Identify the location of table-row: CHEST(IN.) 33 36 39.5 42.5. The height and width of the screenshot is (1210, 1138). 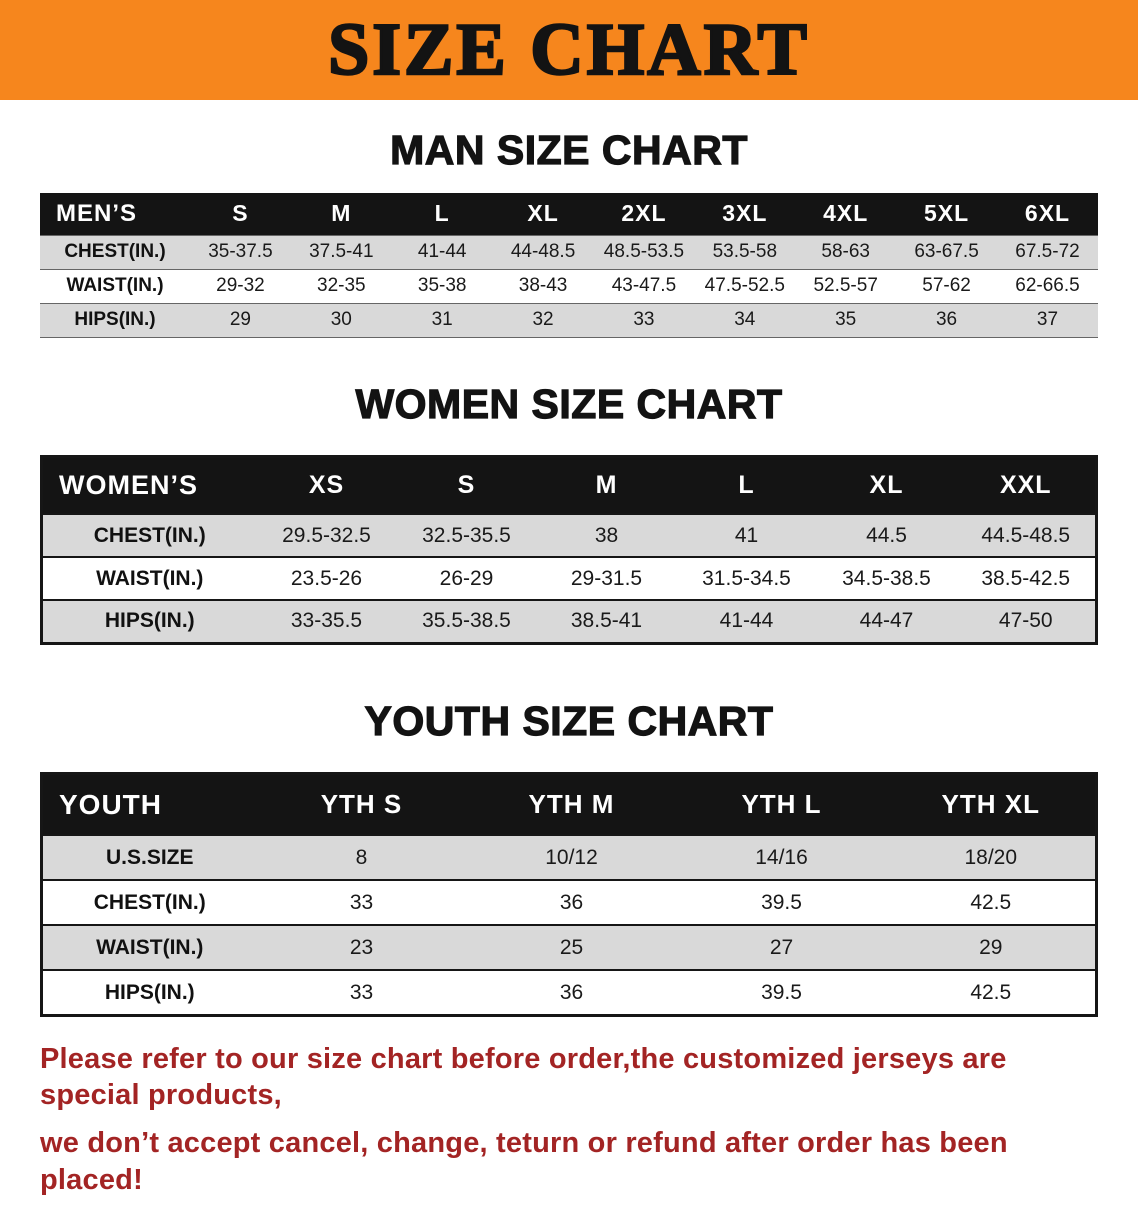
(569, 902).